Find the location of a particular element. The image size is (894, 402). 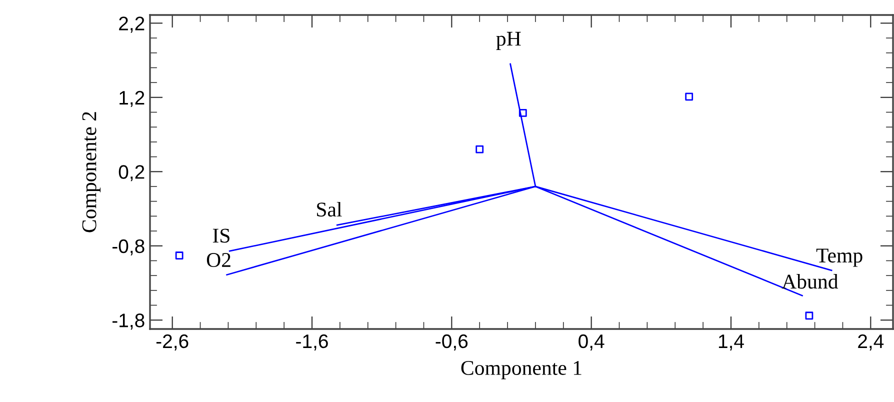

y-tick-label: 1,2 is located at coordinates (132, 98).